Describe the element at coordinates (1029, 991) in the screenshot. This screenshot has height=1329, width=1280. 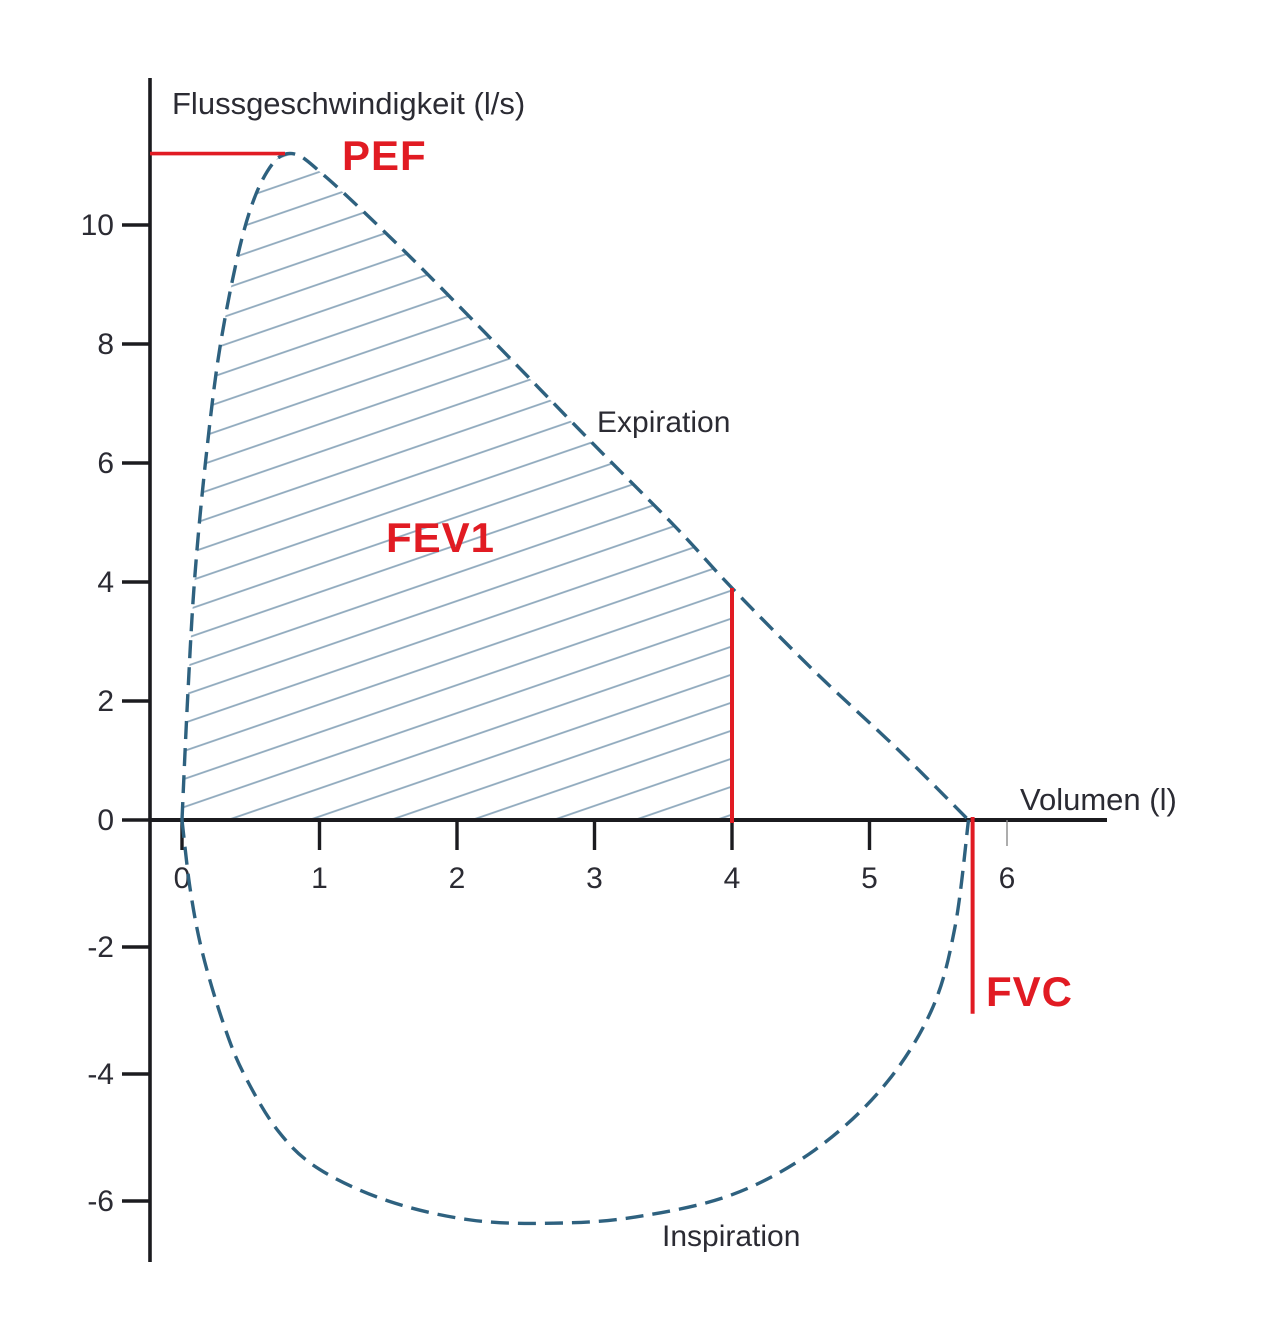
I see `fvc-label: FVC` at that location.